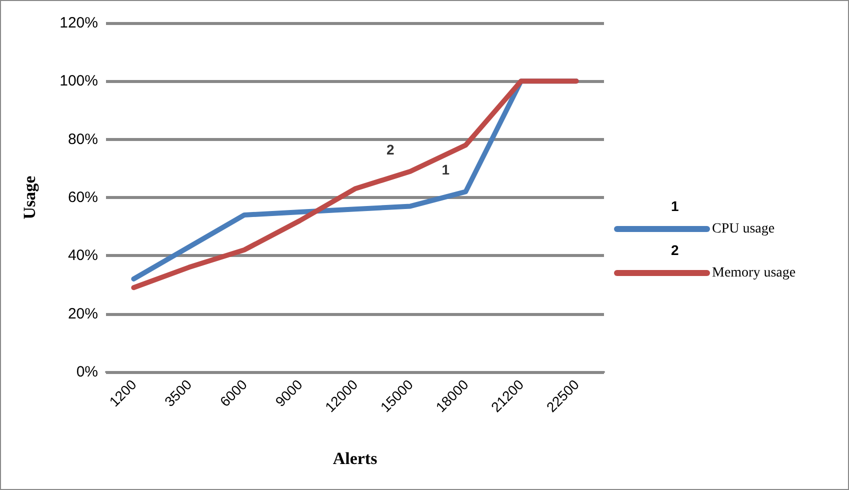 Image resolution: width=849 pixels, height=490 pixels. I want to click on y-tick-label: 40%, so click(83, 255).